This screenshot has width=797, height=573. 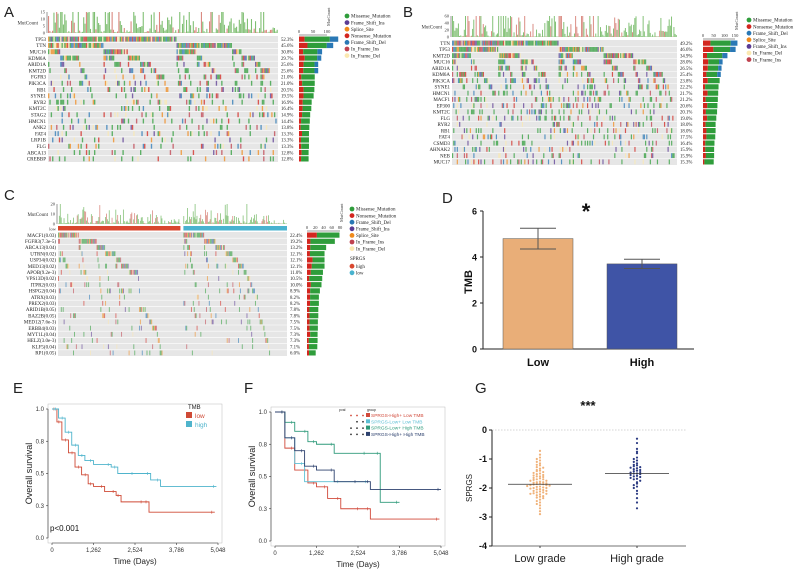 What do you see at coordinates (328, 31) in the screenshot?
I see `side-tick: 100` at bounding box center [328, 31].